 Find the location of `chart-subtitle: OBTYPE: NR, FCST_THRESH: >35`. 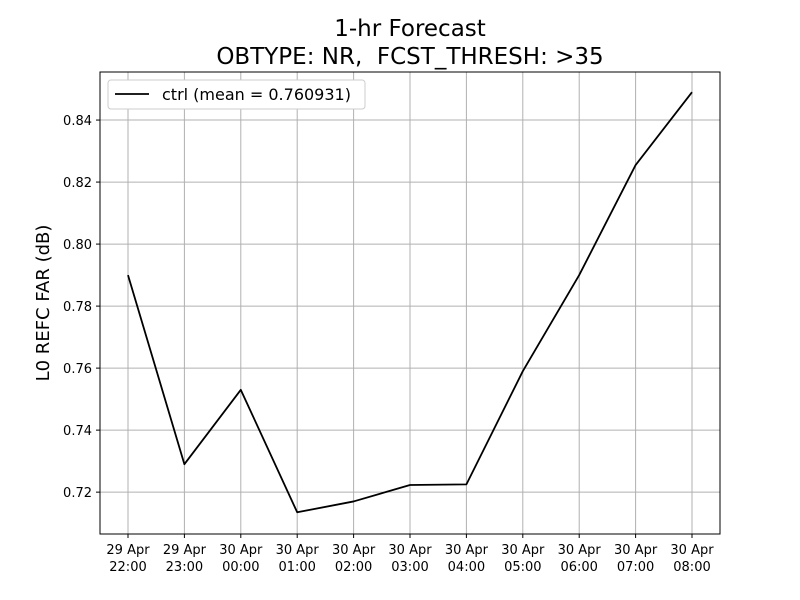

chart-subtitle: OBTYPE: NR, FCST_THRESH: >35 is located at coordinates (409, 57).